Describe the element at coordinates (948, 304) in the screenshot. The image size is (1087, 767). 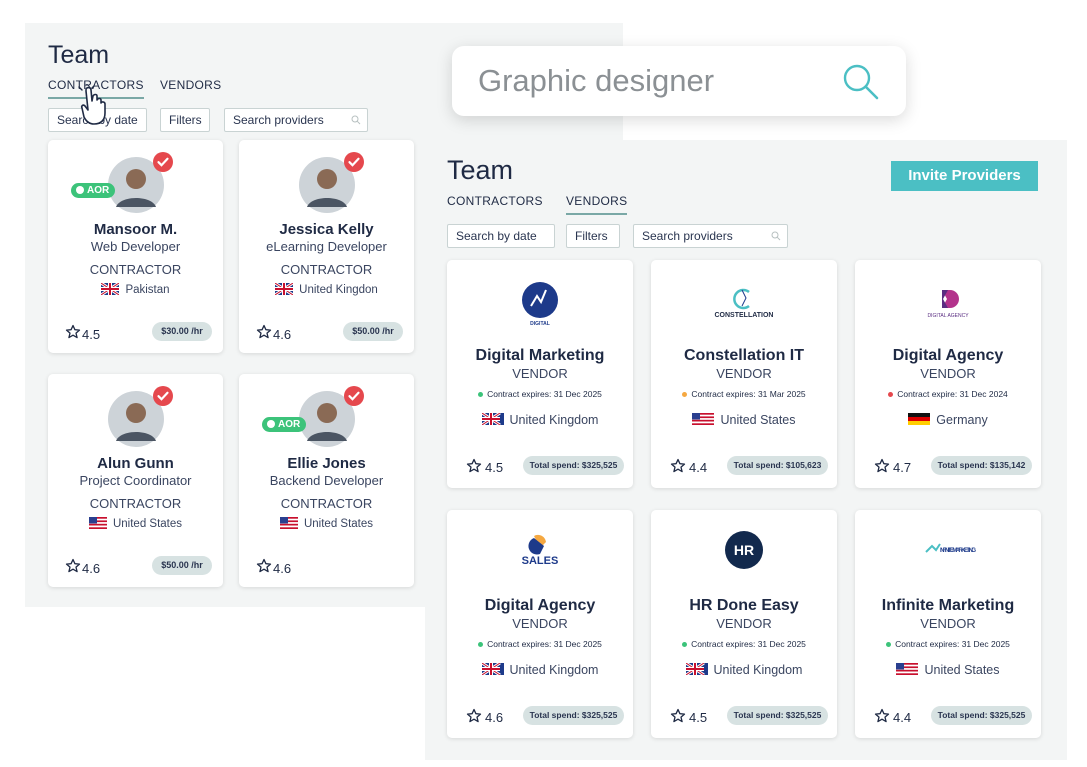
I see `vendor-logo: DIGITAL AGENCY` at that location.